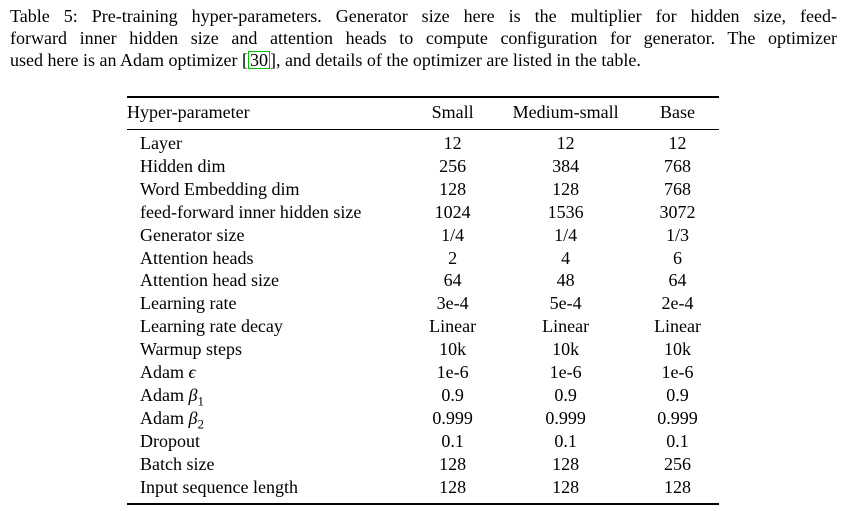 This screenshot has height=511, width=846. I want to click on param-value: 1/3, so click(678, 234).